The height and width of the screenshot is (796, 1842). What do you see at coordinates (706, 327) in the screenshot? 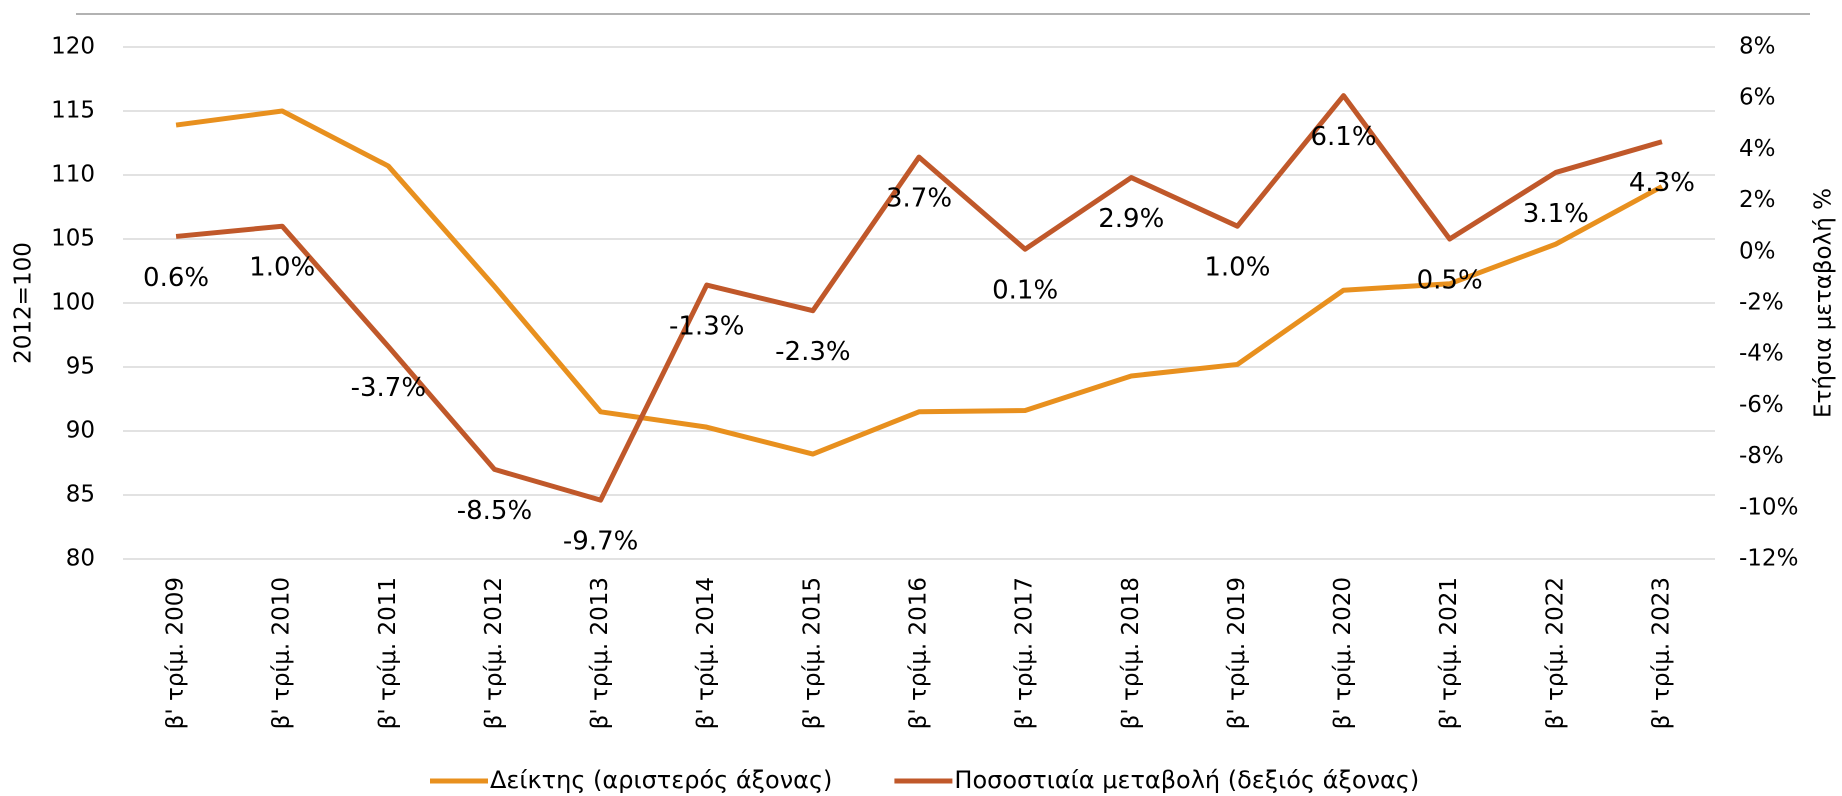
I see `data-label: -1.3%` at bounding box center [706, 327].